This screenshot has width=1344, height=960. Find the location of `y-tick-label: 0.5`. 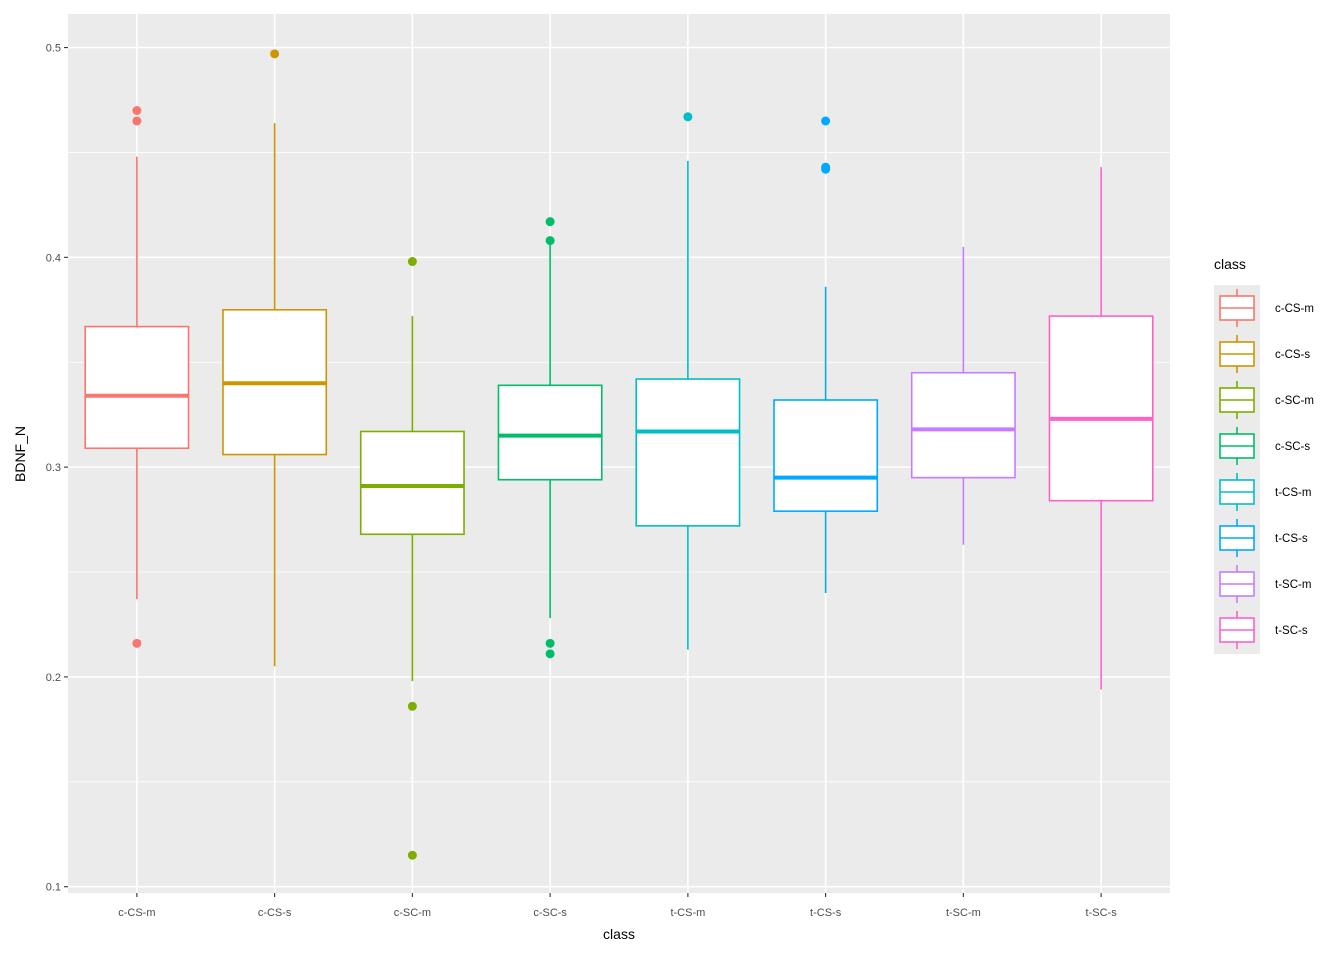

y-tick-label: 0.5 is located at coordinates (53, 49).